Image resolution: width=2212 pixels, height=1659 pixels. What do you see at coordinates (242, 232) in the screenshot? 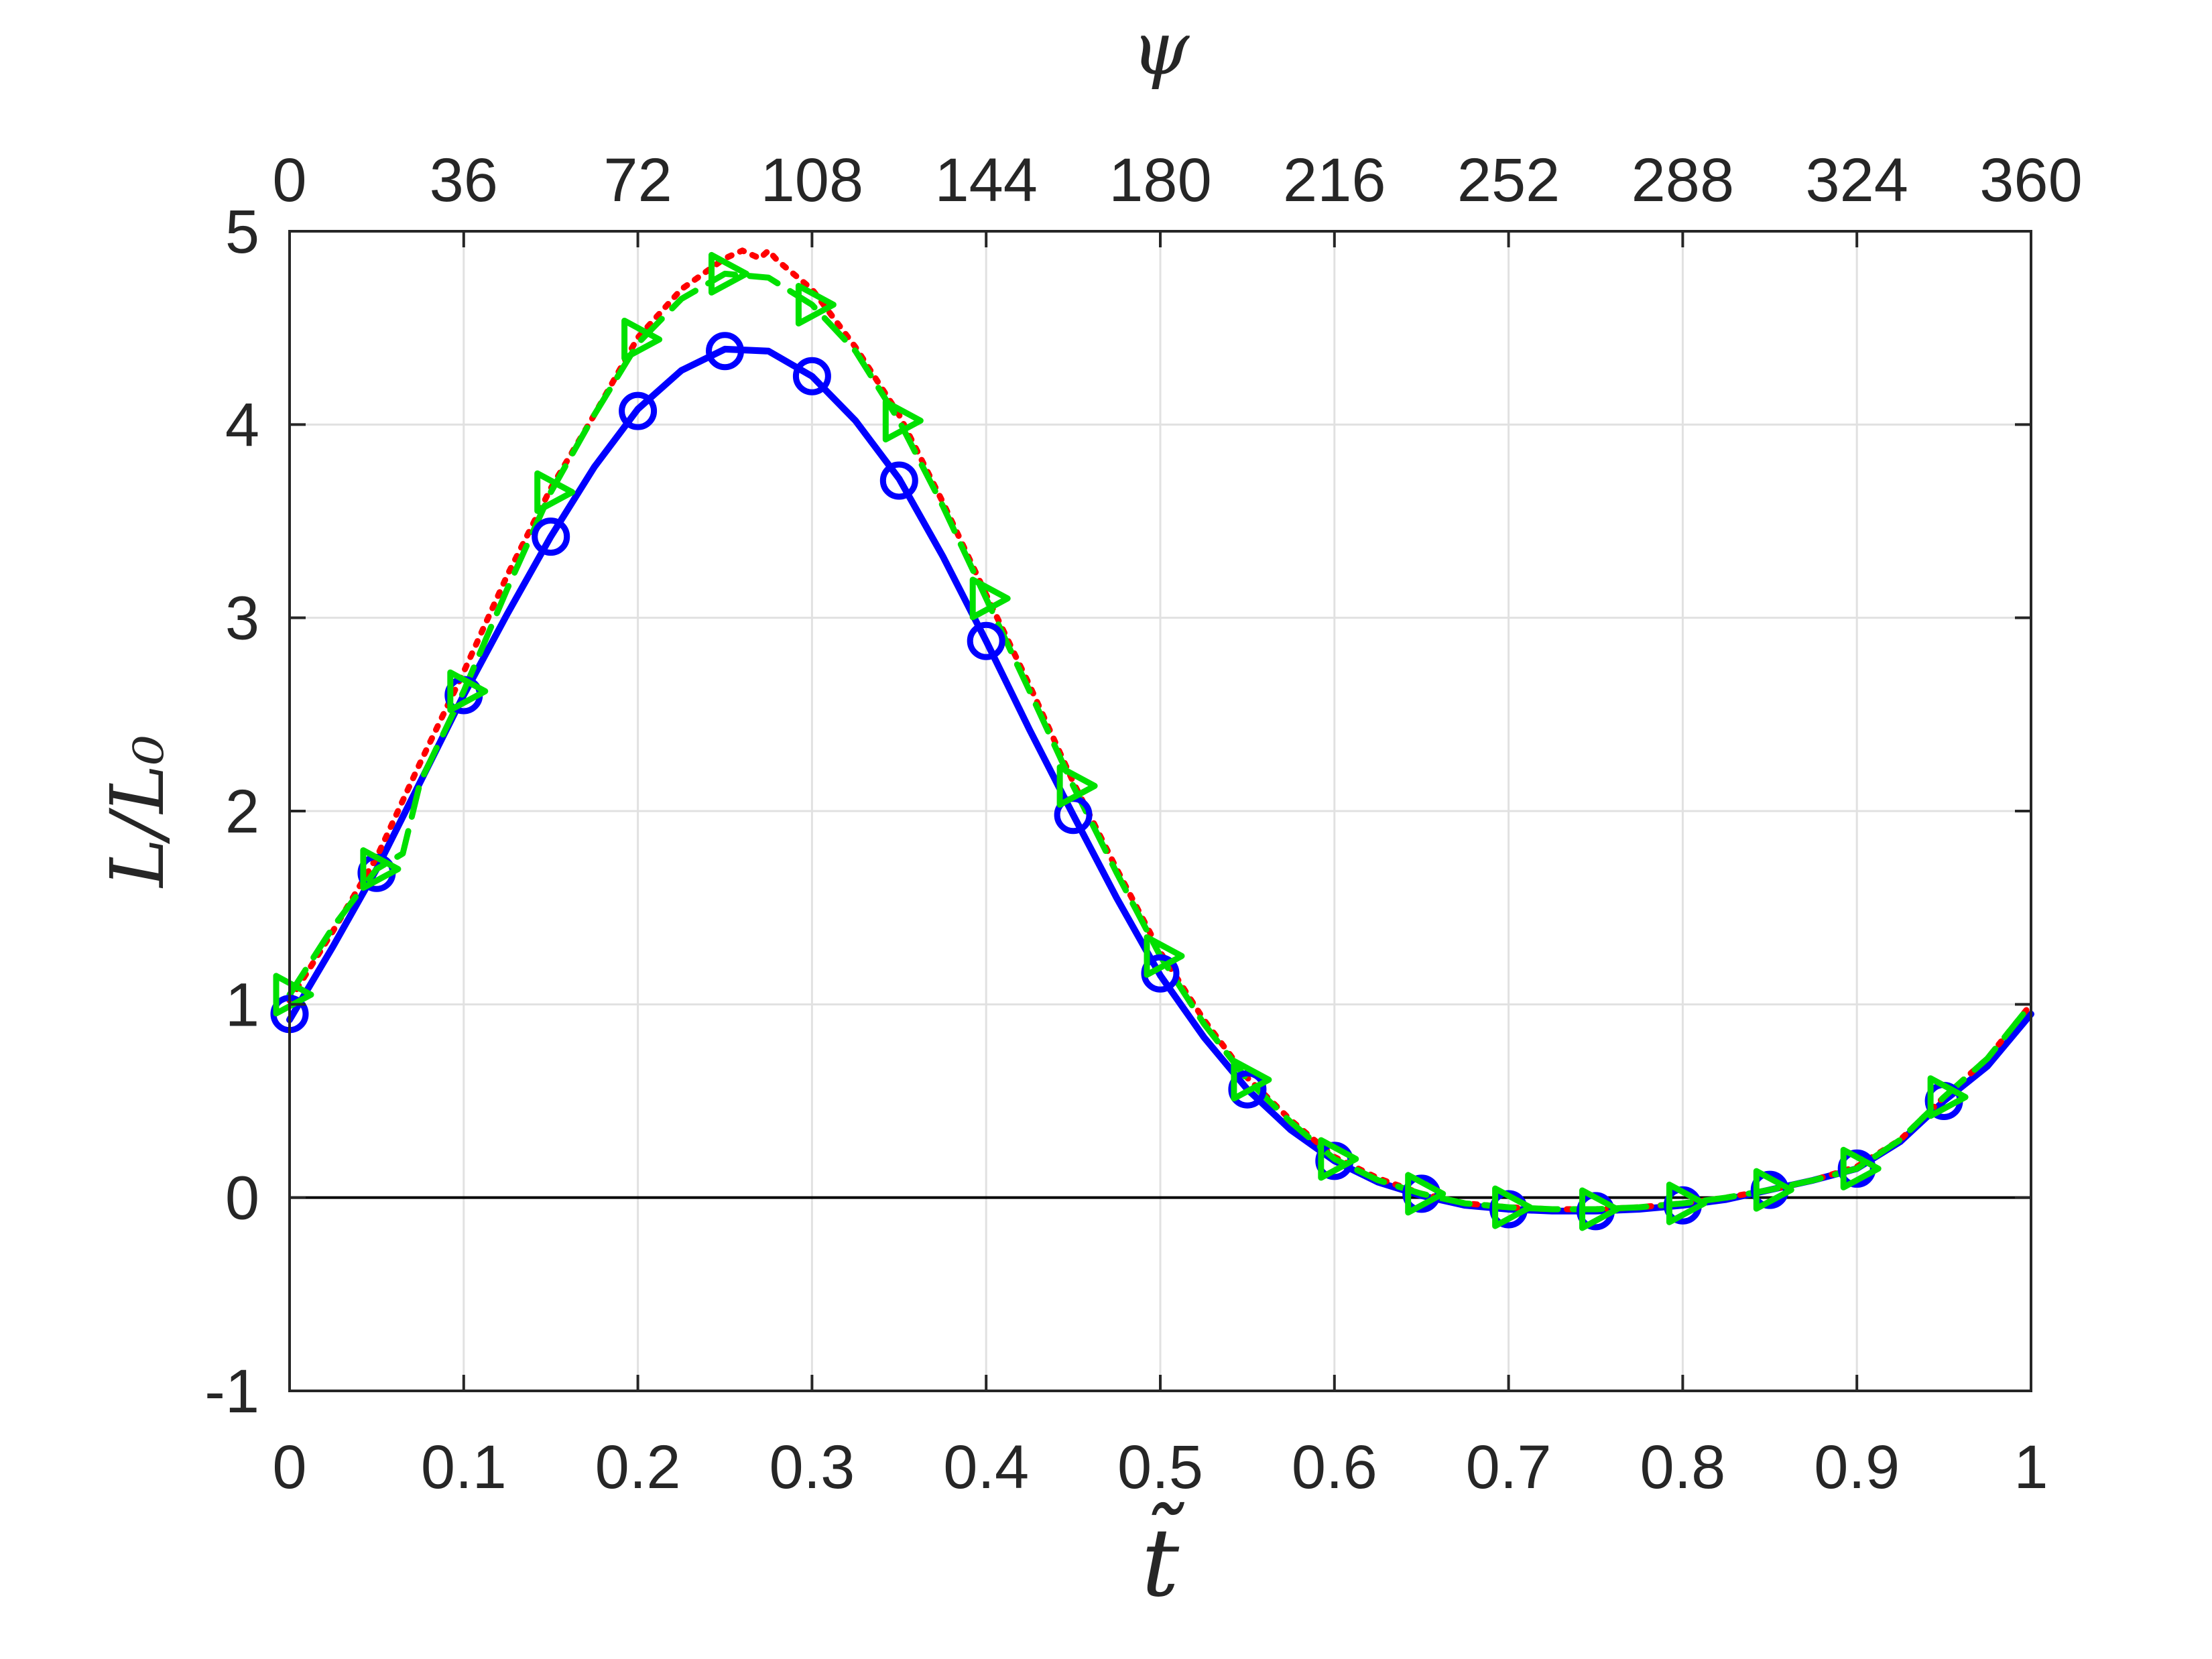
I see `y-tick-label: 5` at bounding box center [242, 232].